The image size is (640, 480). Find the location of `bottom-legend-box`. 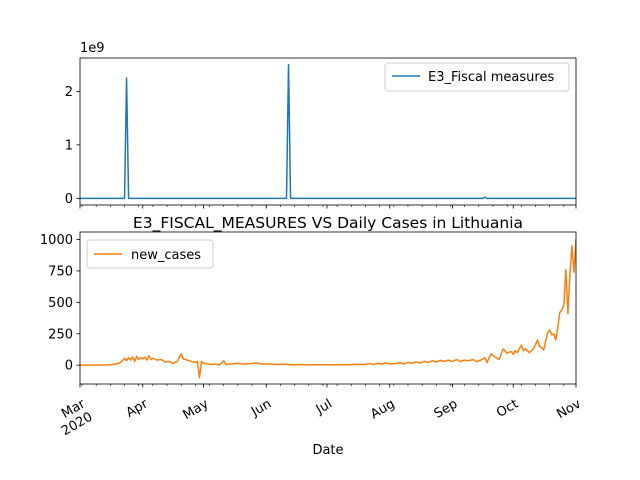

bottom-legend-box is located at coordinates (150, 254).